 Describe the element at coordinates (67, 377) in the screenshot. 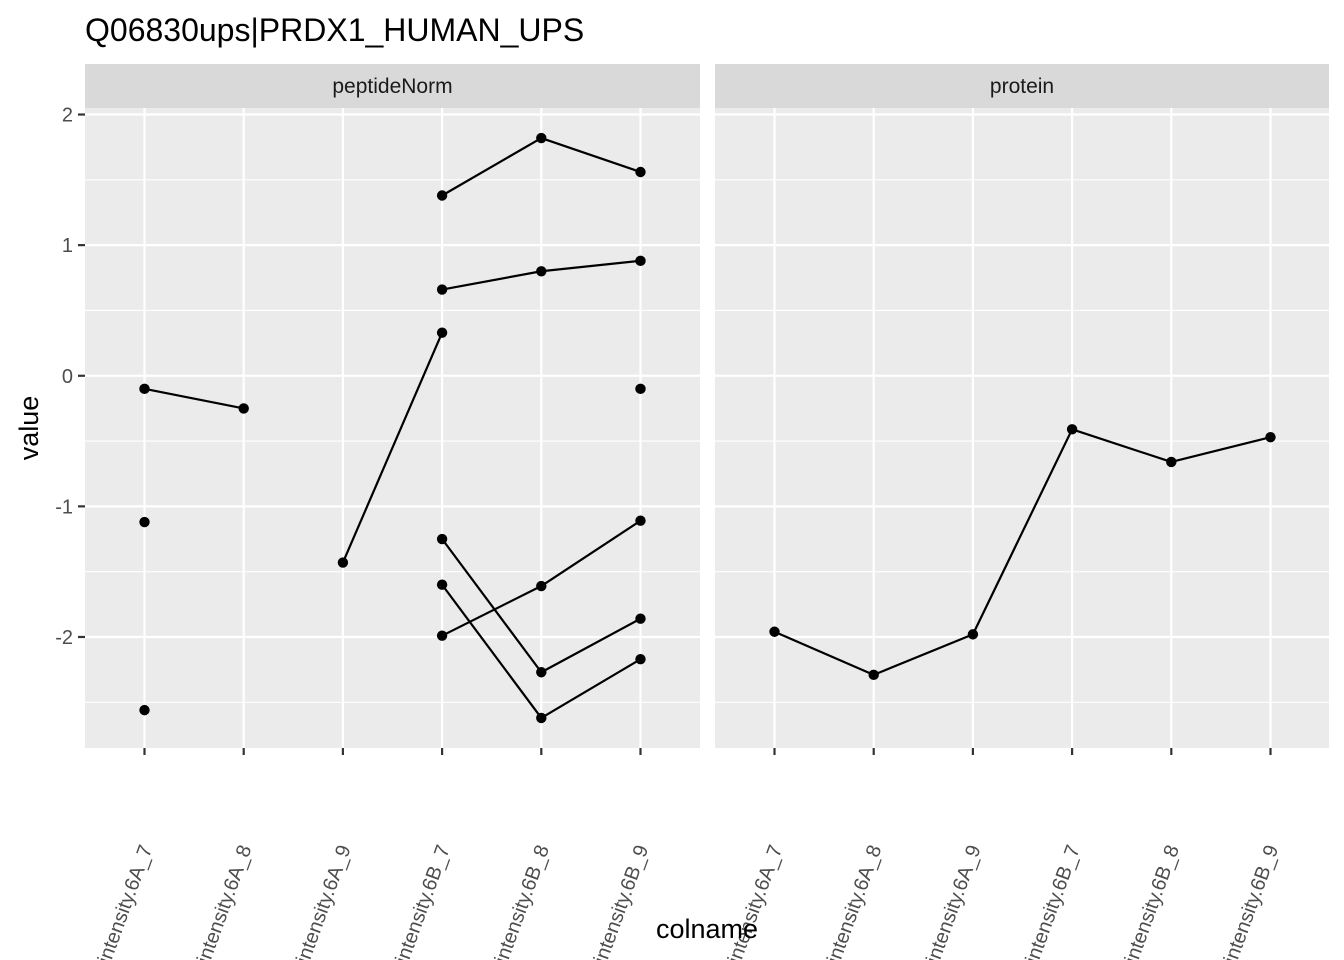

I see `y-tick-label: 0` at that location.